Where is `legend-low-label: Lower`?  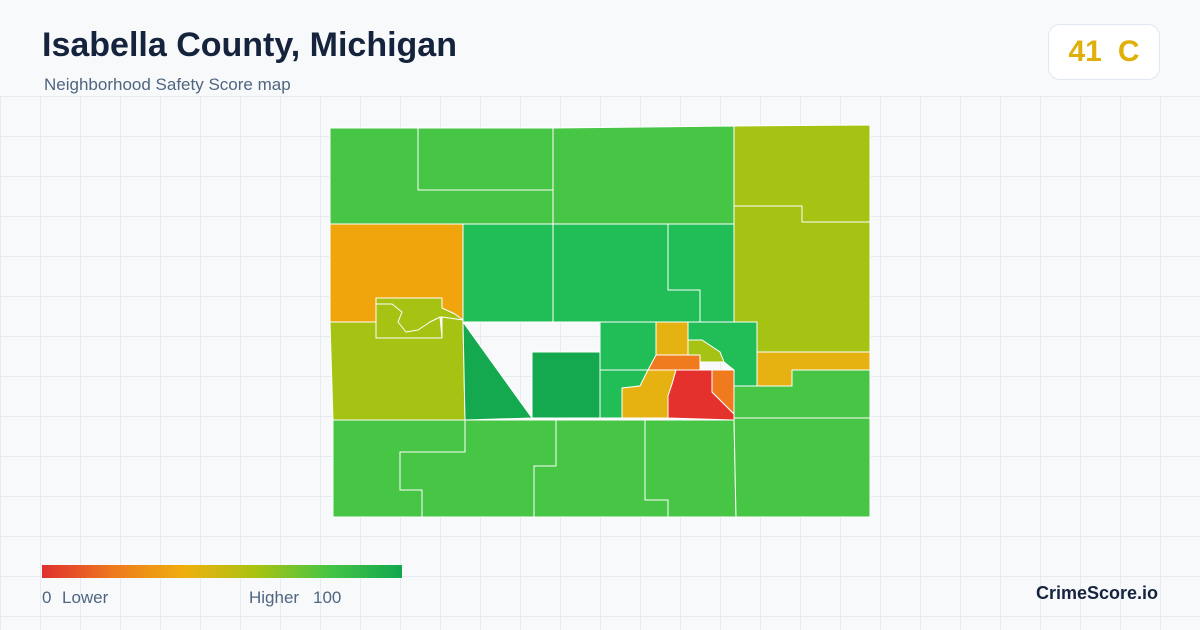 legend-low-label: Lower is located at coordinates (85, 597).